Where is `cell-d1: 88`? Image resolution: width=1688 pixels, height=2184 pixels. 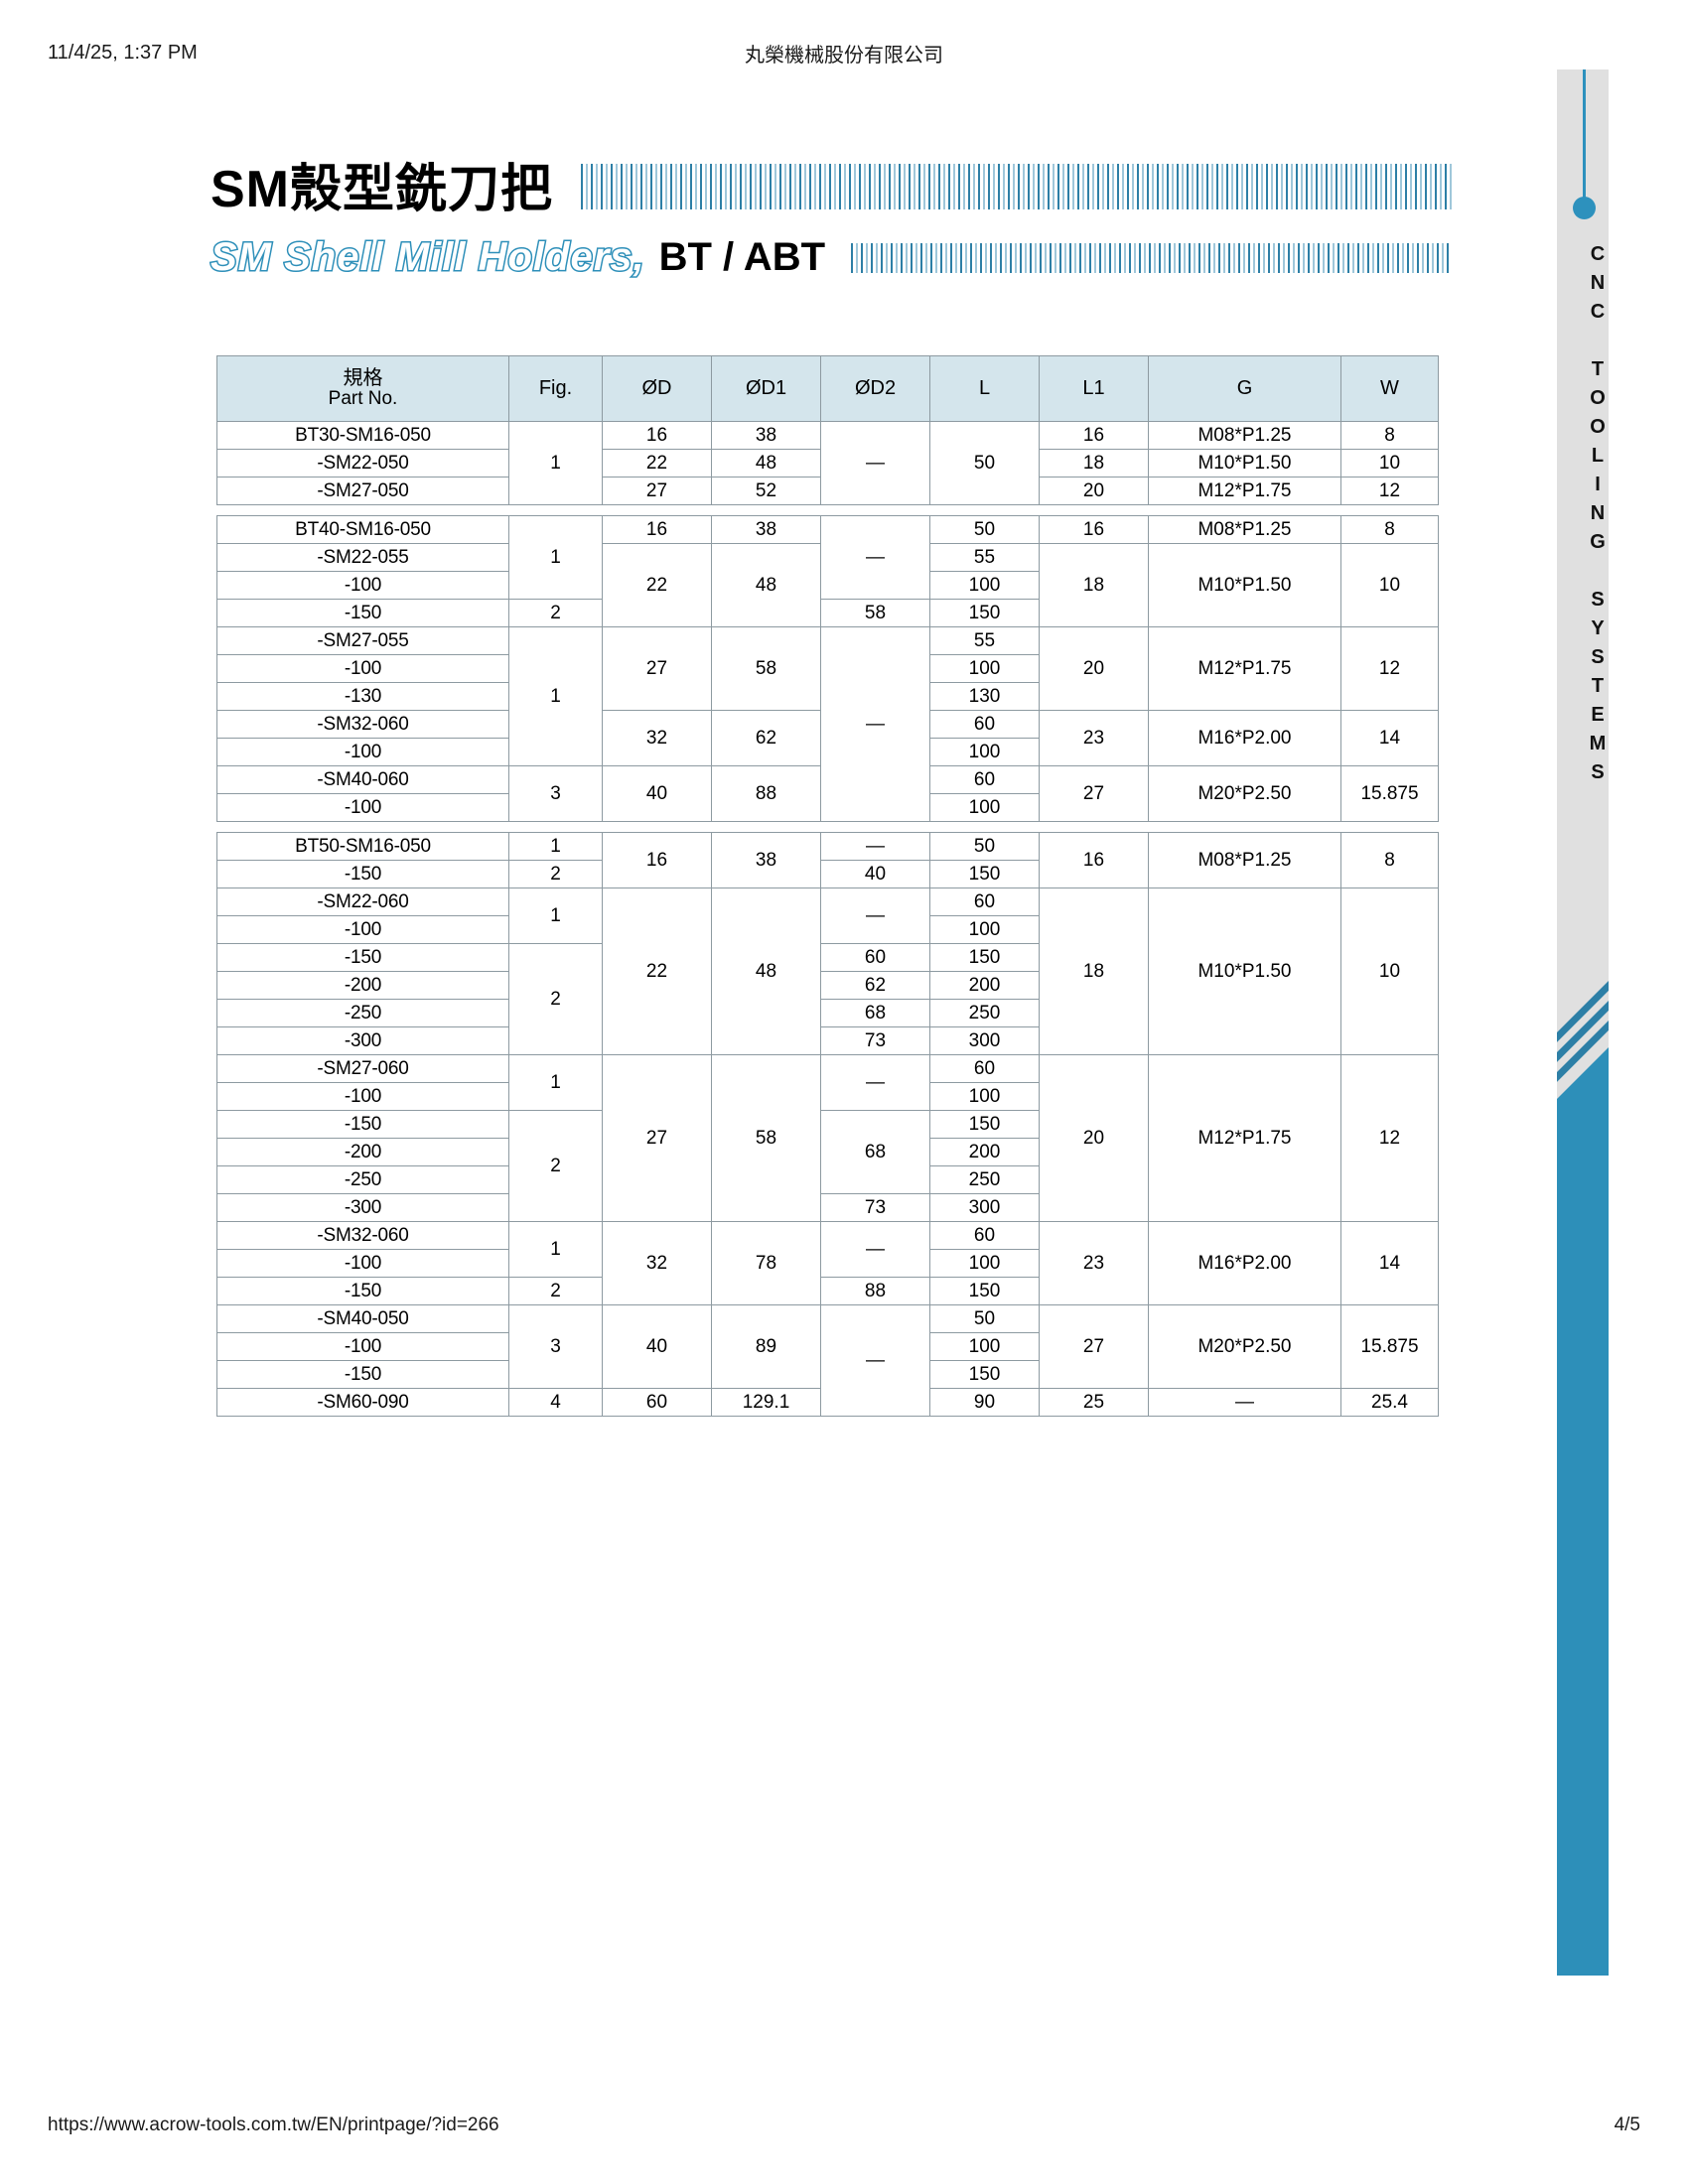 cell-d1: 88 is located at coordinates (766, 793).